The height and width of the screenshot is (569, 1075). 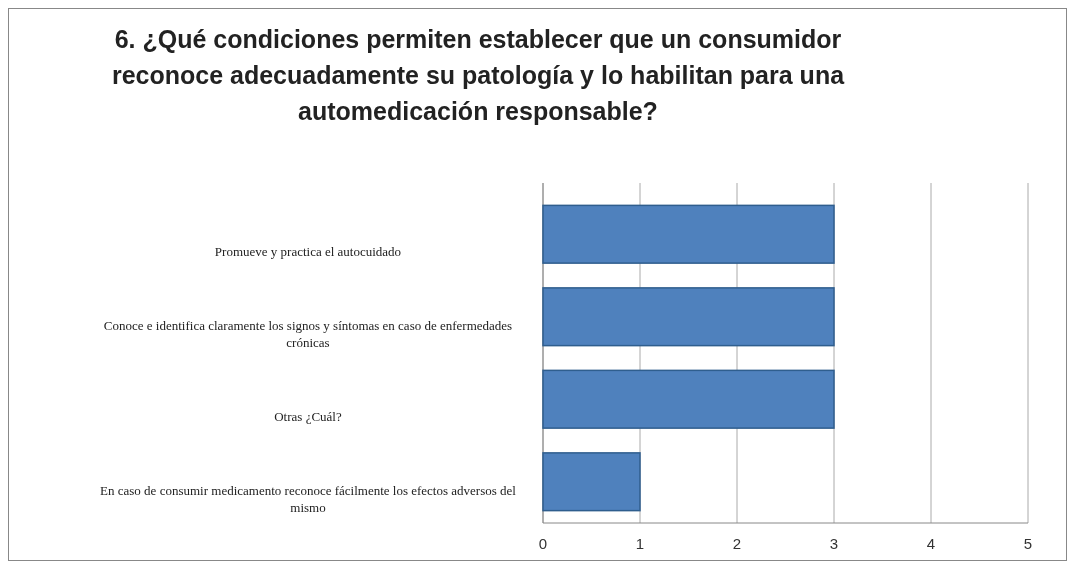 I want to click on x-tick-label: 0, so click(x=543, y=543).